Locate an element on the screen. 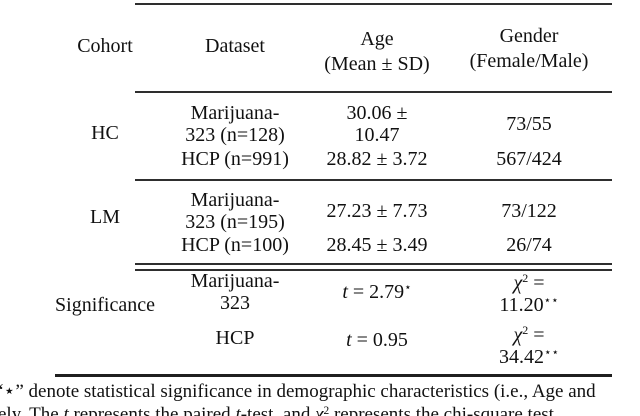 The width and height of the screenshot is (640, 416). caption-line2-seg4: represents the chi-square test. is located at coordinates (444, 410).